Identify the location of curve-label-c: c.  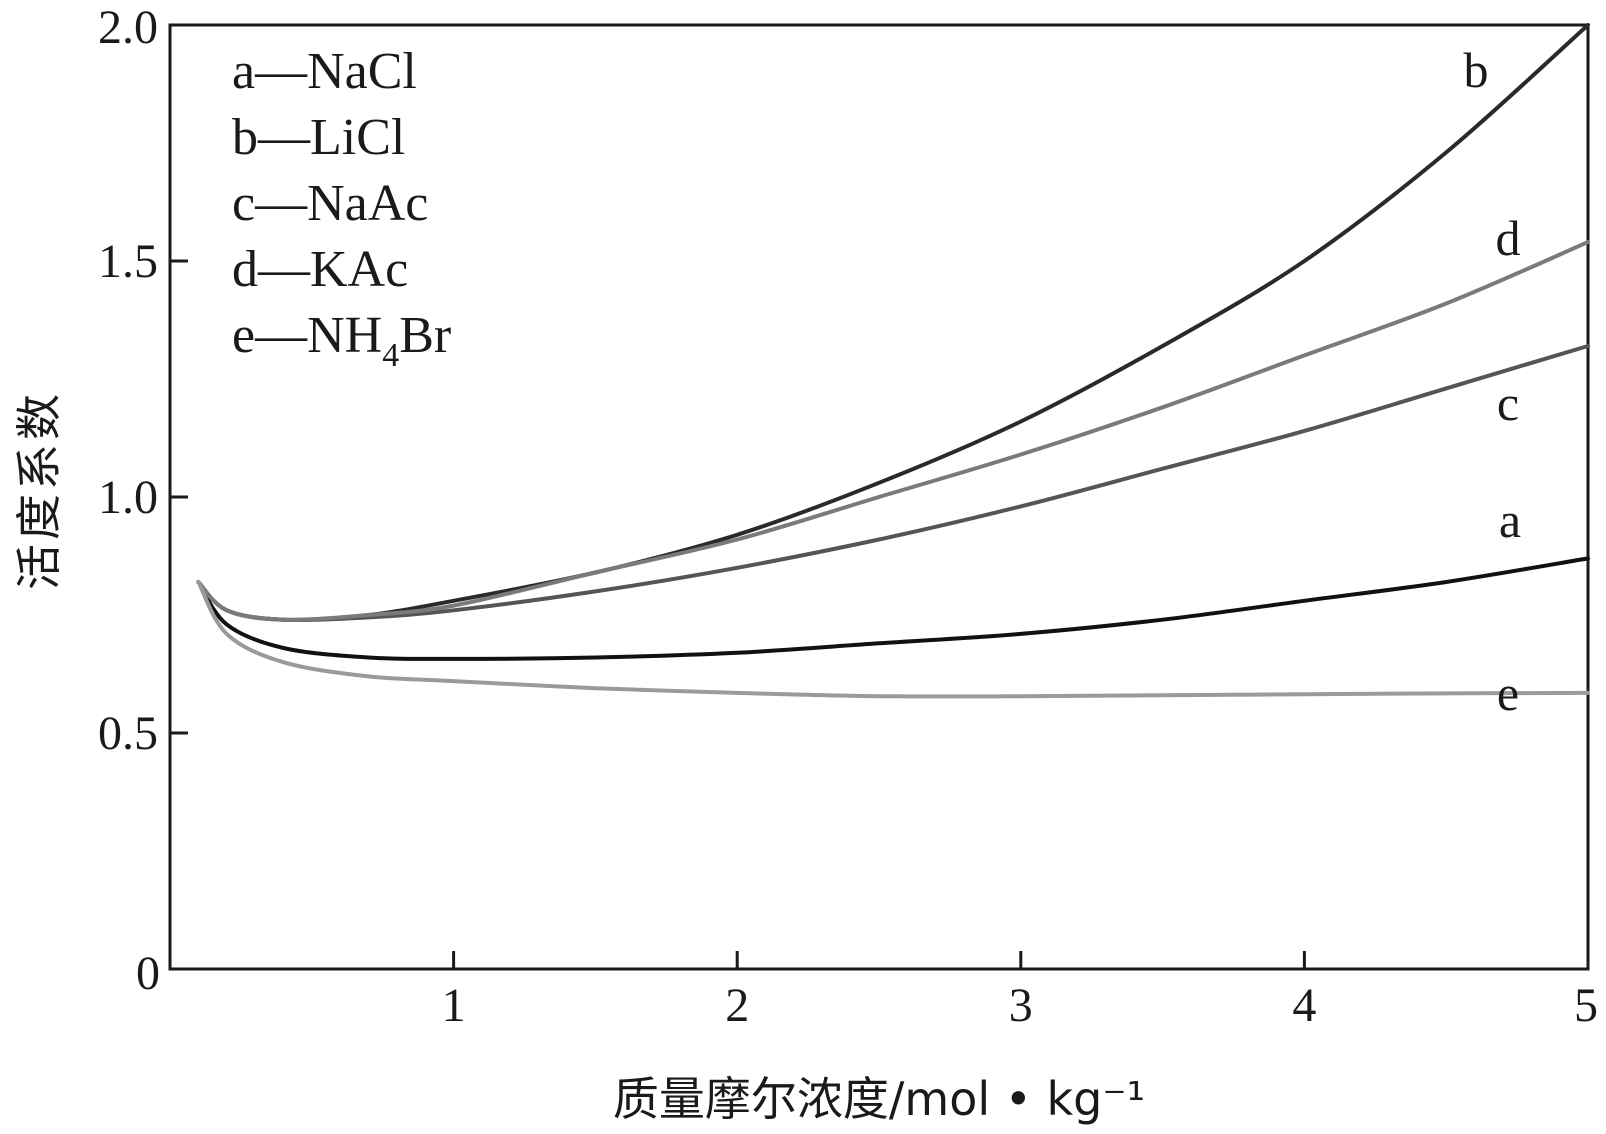
(1508, 403).